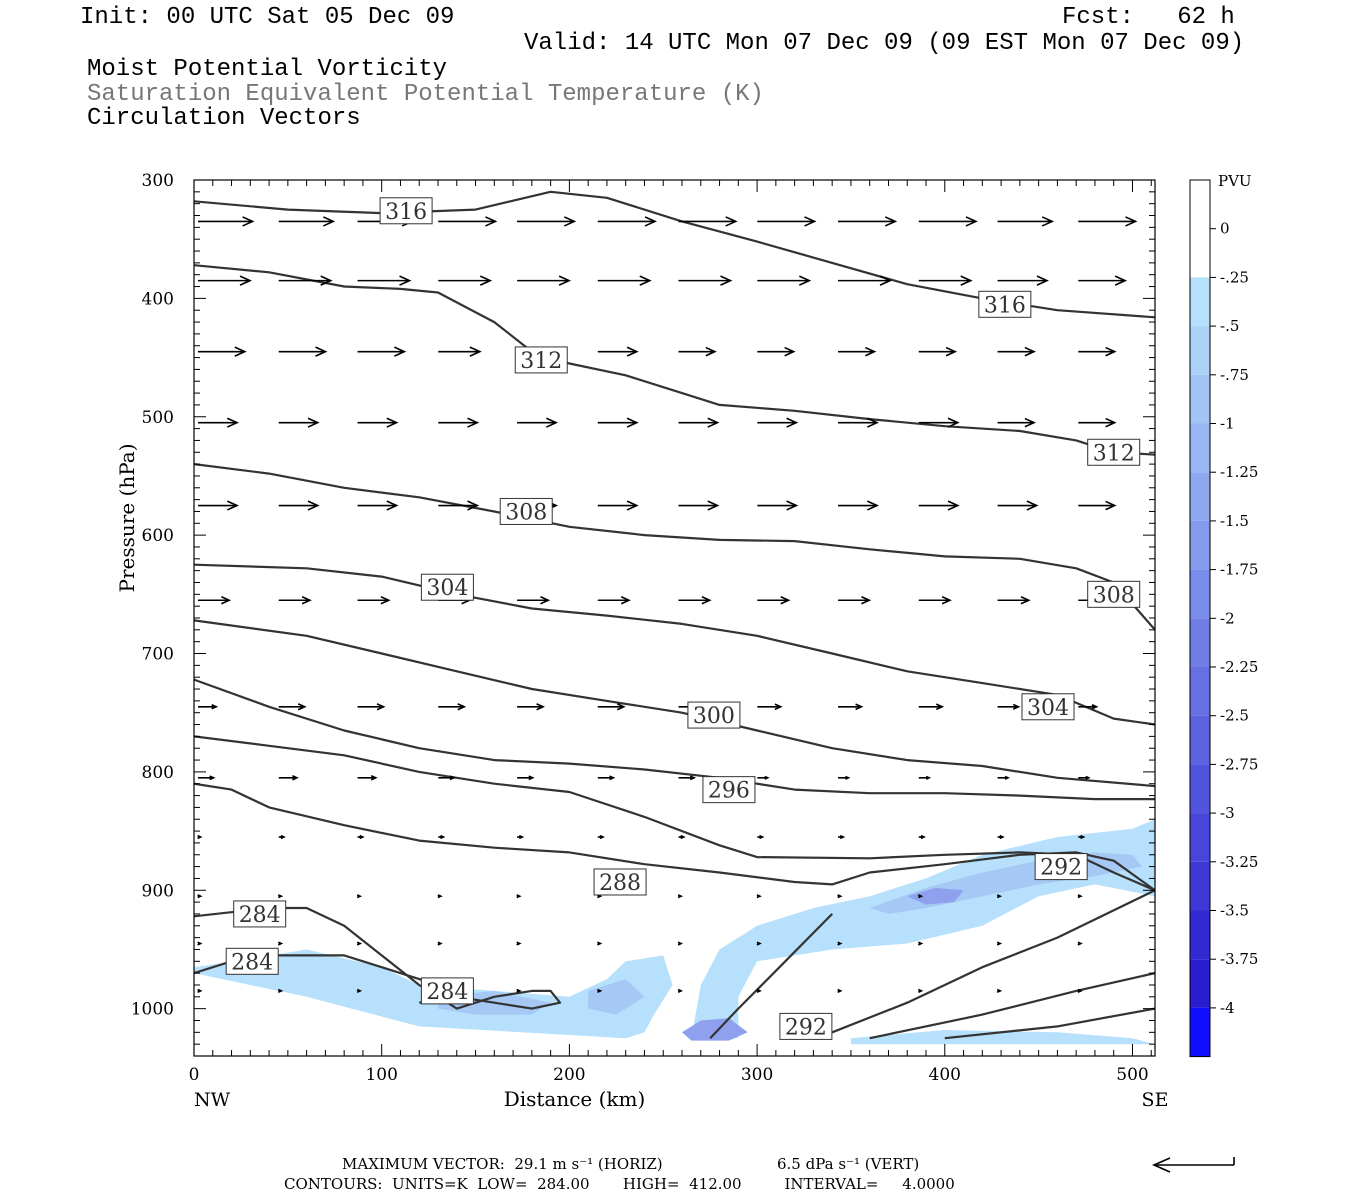 This screenshot has height=1200, width=1350. I want to click on y-tick-label: 700, so click(158, 655).